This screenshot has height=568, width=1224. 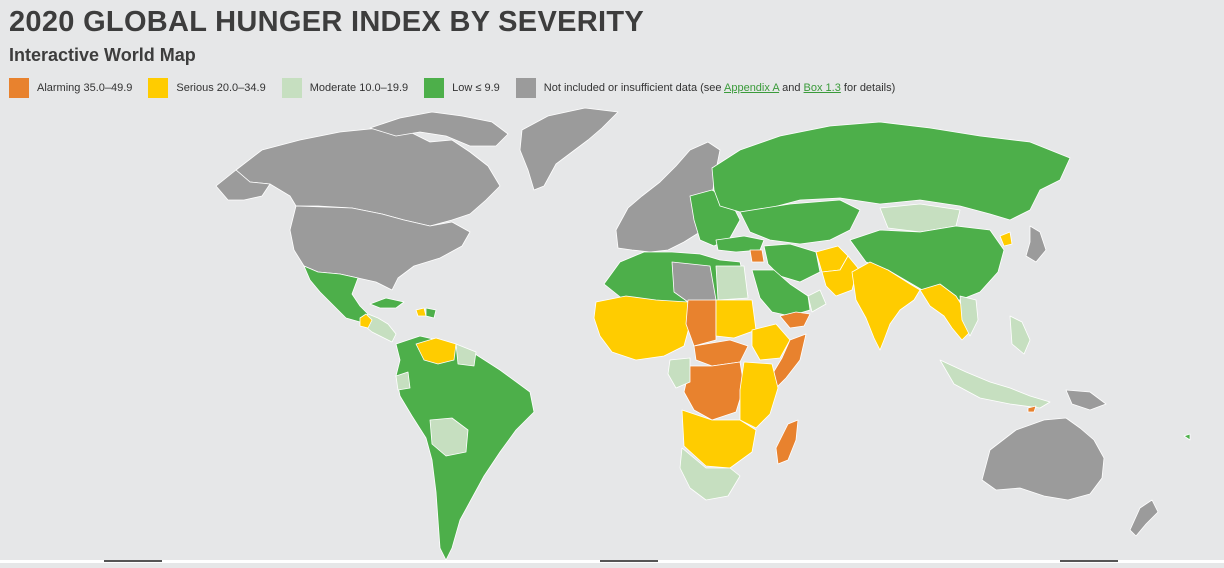 I want to click on country-madagascar, so click(x=787, y=442).